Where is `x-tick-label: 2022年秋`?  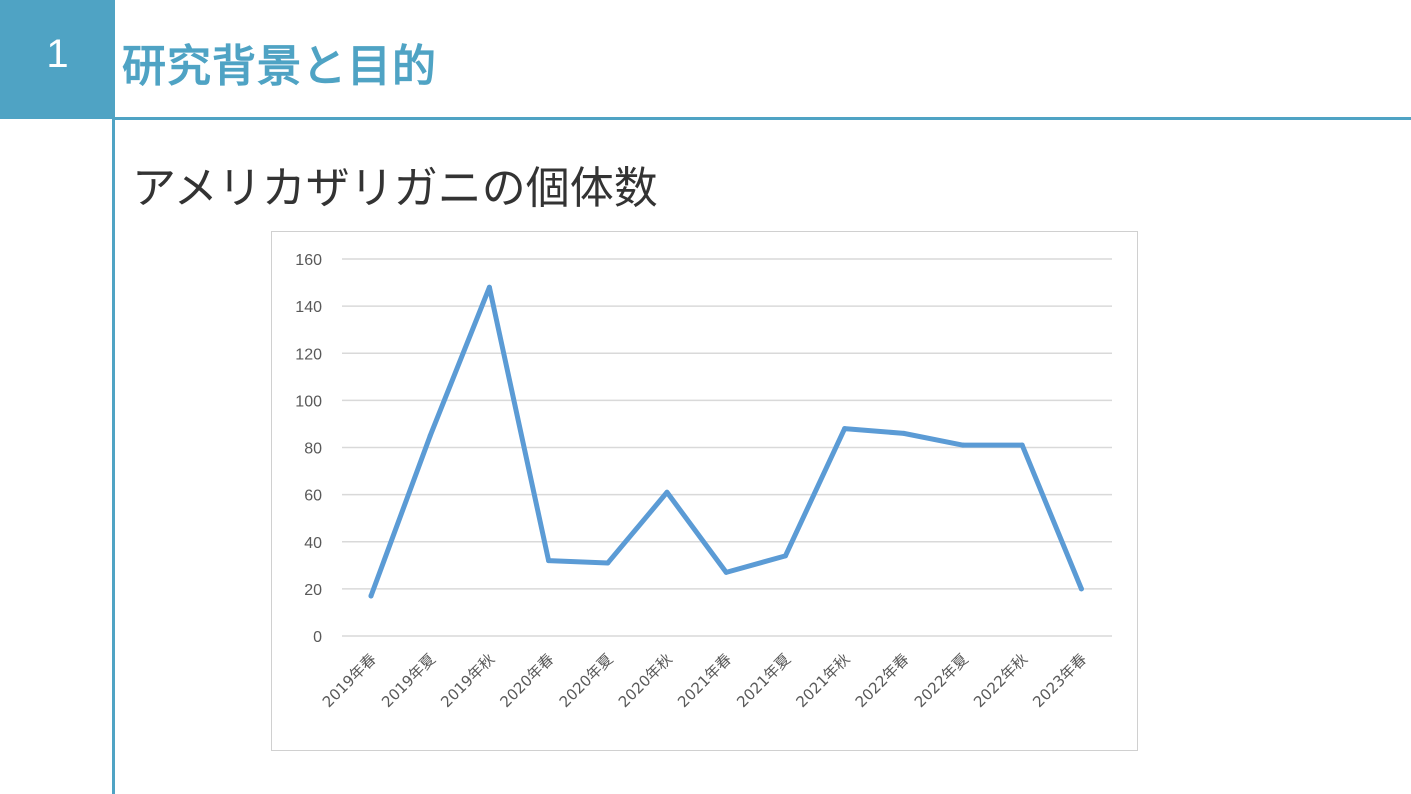 x-tick-label: 2022年秋 is located at coordinates (1000, 680).